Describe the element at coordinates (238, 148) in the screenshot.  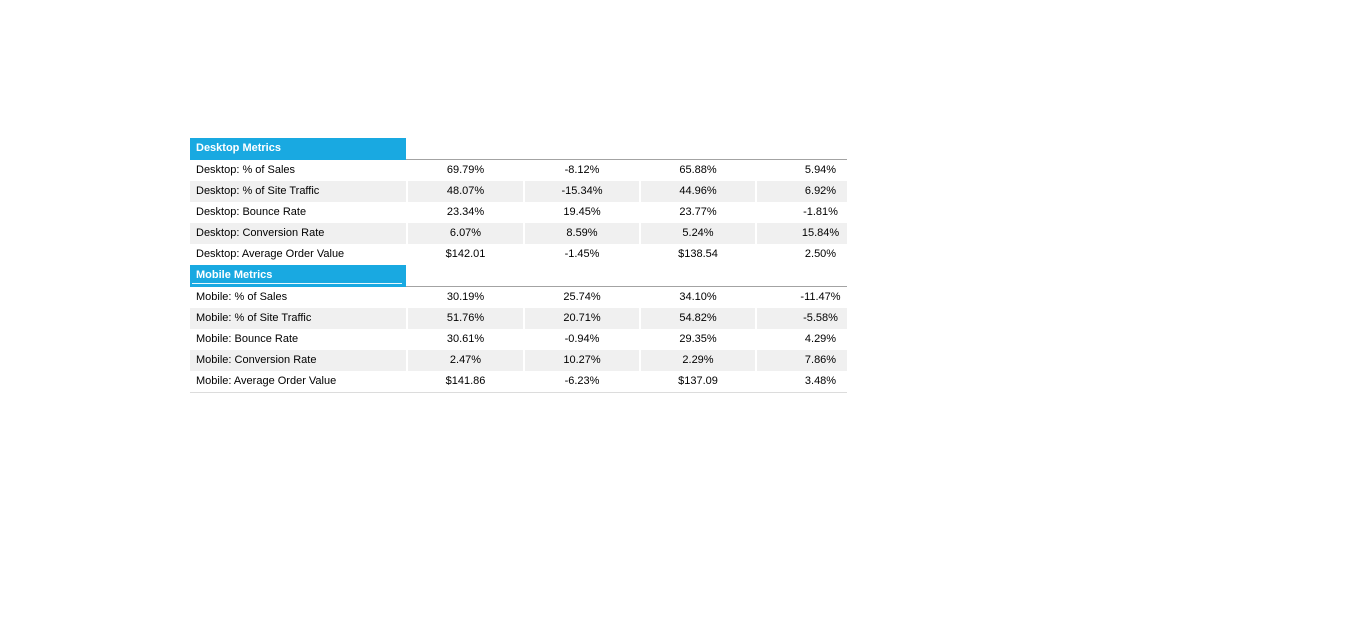
I see `section-title: Desktop Metrics` at that location.